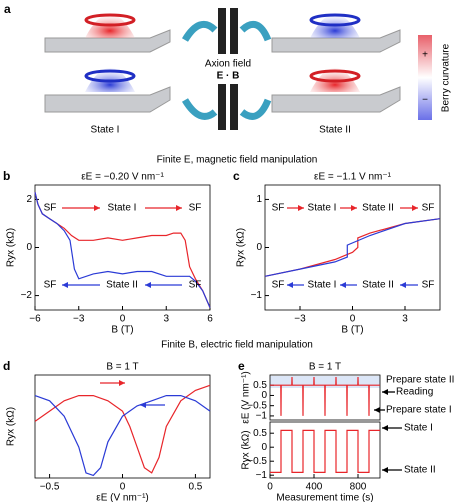 Image resolution: width=474 pixels, height=502 pixels. I want to click on annotation: Prepare state I, so click(419, 410).